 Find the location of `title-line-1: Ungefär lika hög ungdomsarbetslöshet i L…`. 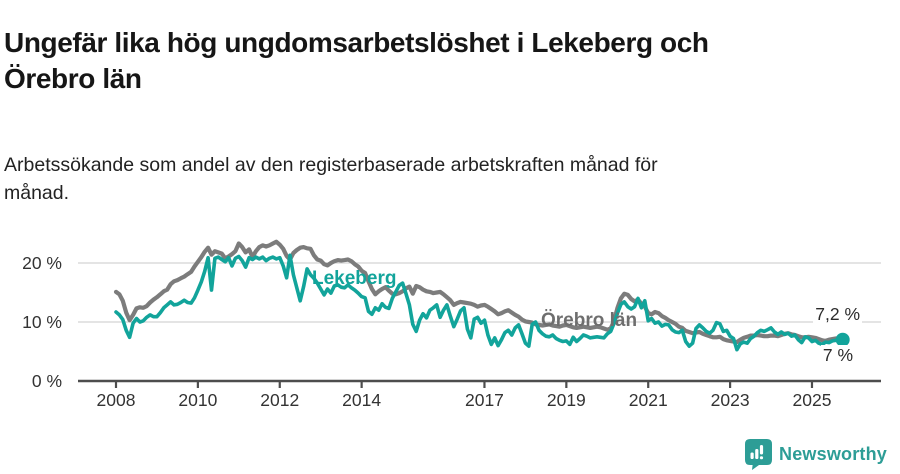

title-line-1: Ungefär lika hög ungdomsarbetslöshet i L… is located at coordinates (356, 42).